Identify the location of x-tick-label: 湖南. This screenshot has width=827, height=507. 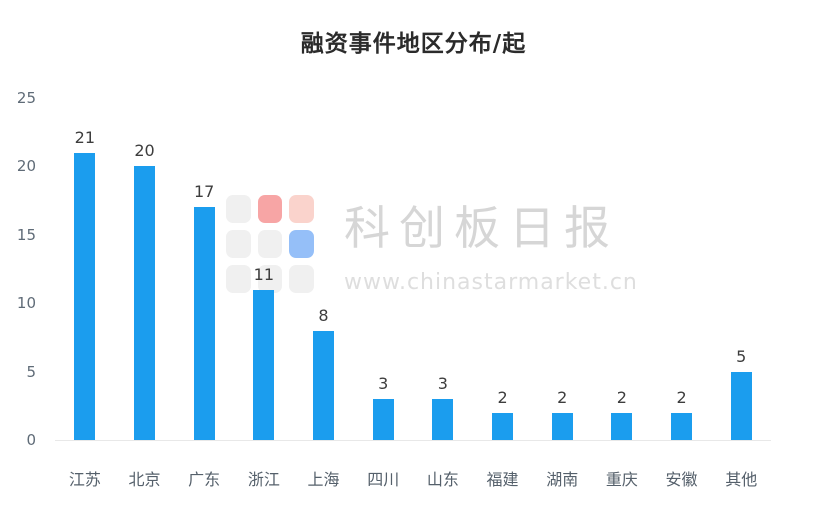
(562, 479).